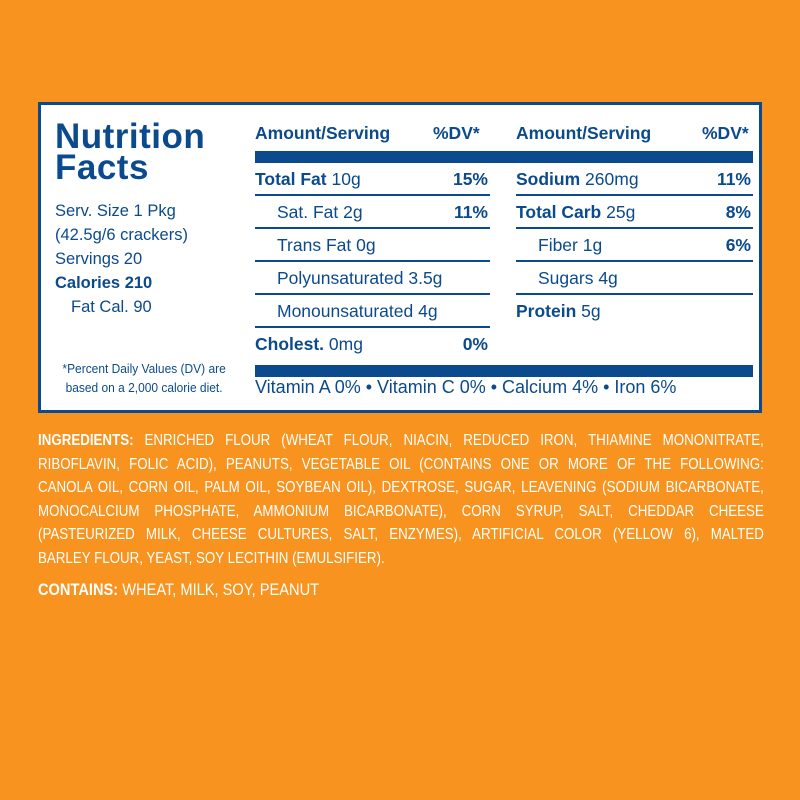 This screenshot has width=800, height=800. Describe the element at coordinates (104, 283) in the screenshot. I see `calories: Calories 210` at that location.